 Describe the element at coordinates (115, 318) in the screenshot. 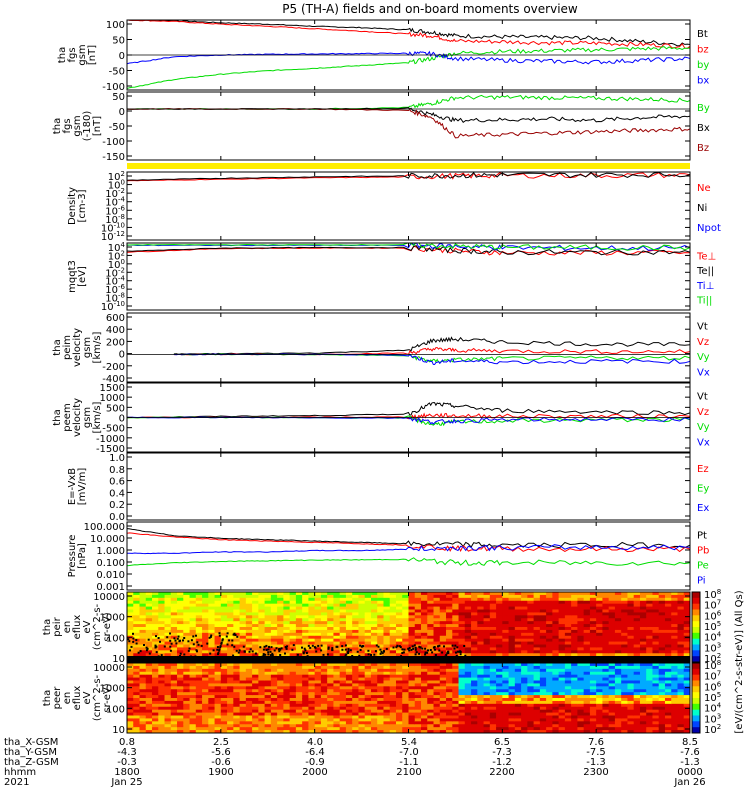

I see `ytick-label: 600` at that location.